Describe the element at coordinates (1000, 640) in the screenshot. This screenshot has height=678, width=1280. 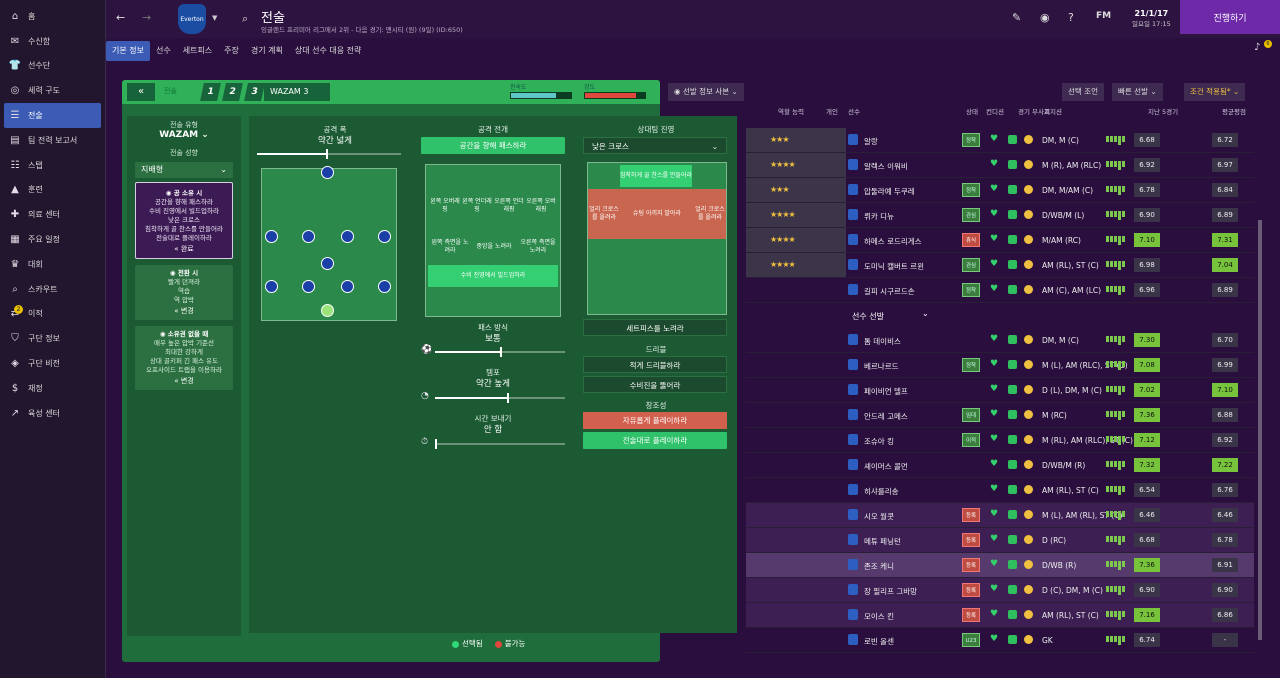
I see `table-row: 로빈 올센 U23 ♥ GK 6.74 -` at that location.